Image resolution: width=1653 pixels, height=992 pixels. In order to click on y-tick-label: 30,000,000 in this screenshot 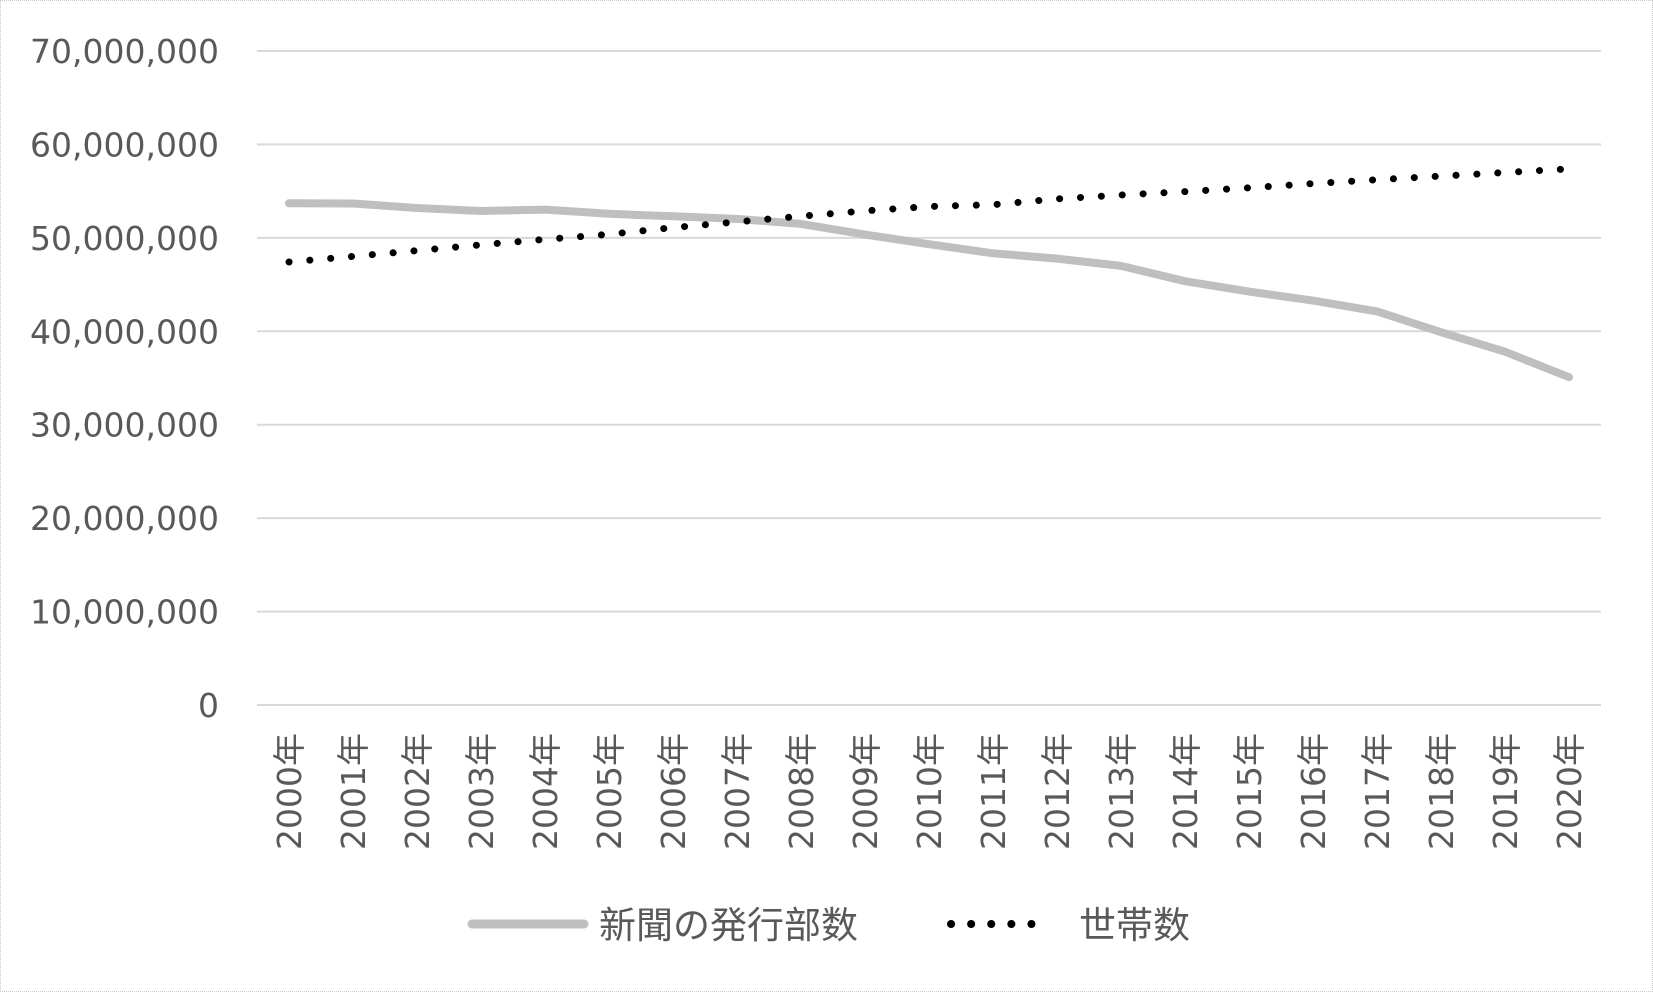, I will do `click(124, 425)`.